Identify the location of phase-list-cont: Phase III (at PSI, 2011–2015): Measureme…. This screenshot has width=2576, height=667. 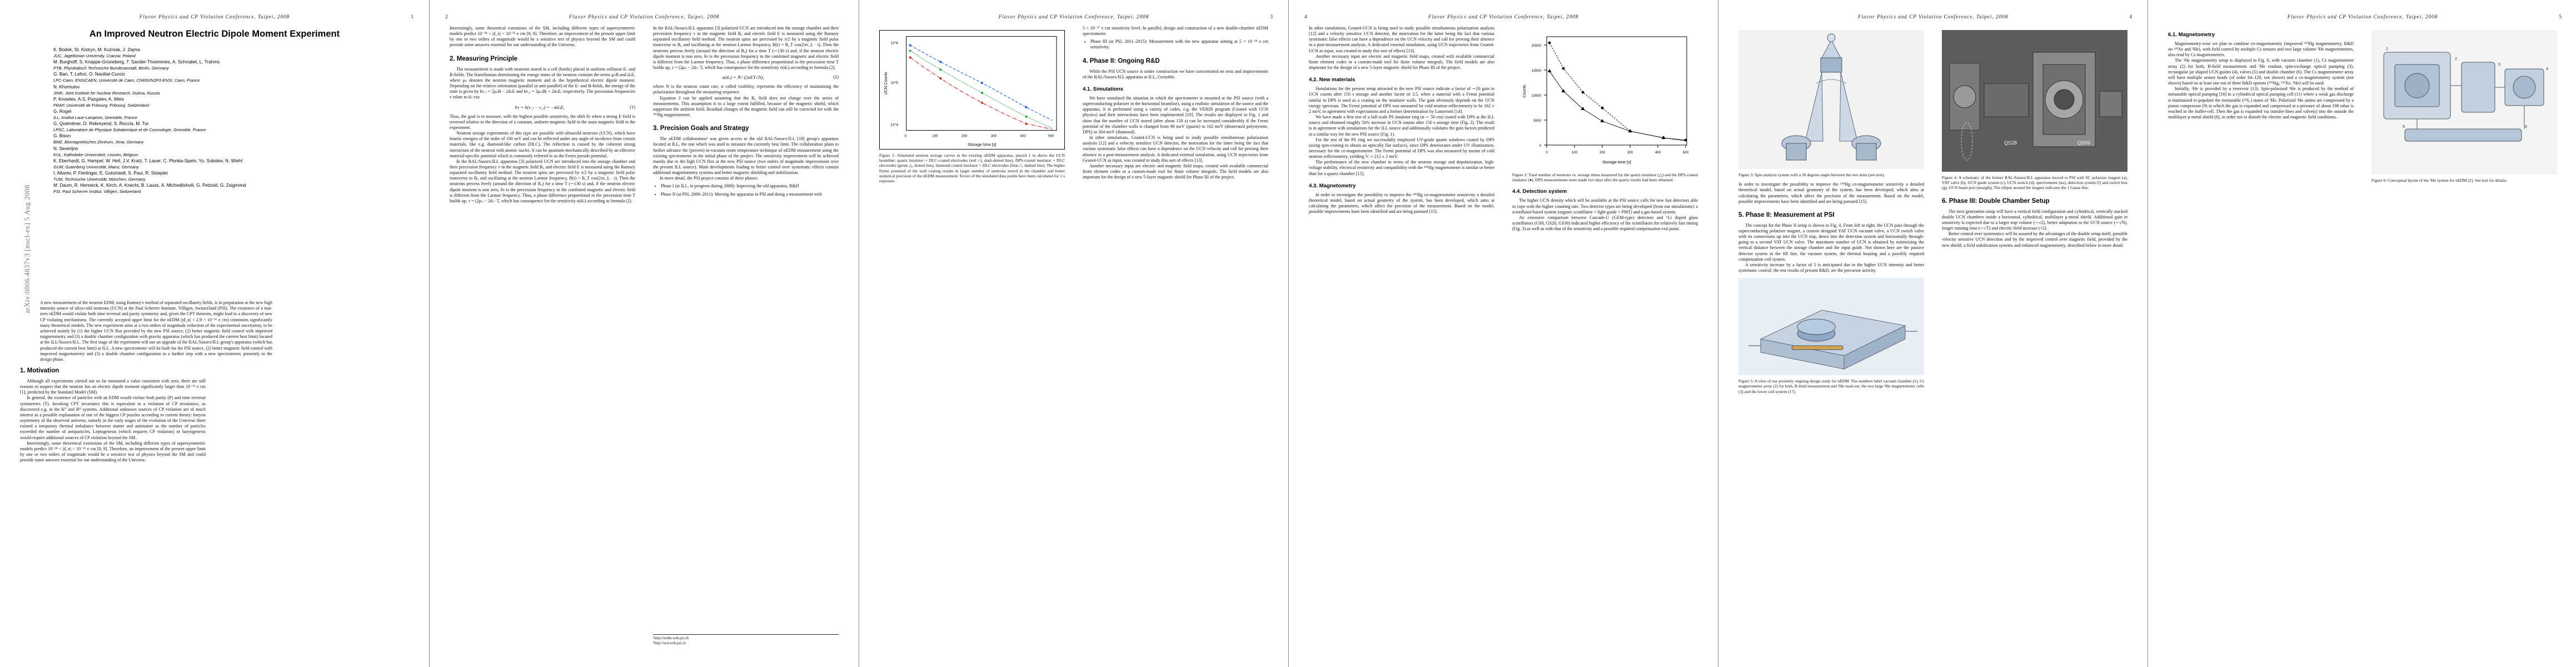
(1175, 44).